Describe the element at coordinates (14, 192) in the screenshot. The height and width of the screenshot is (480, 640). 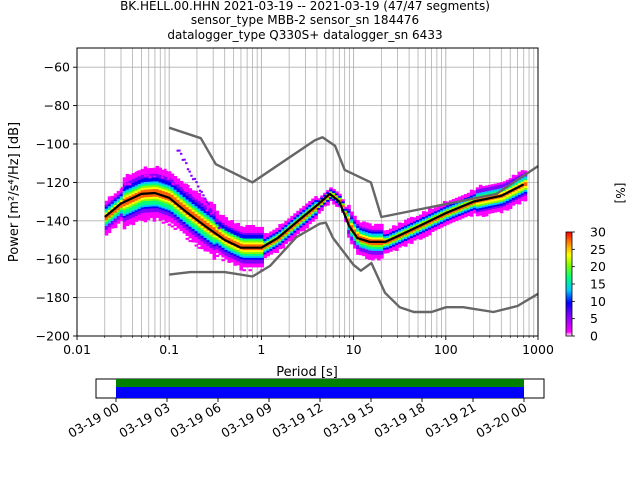
I see `y-axis-label: Power [m²/s⁴/Hz] [dB]` at that location.